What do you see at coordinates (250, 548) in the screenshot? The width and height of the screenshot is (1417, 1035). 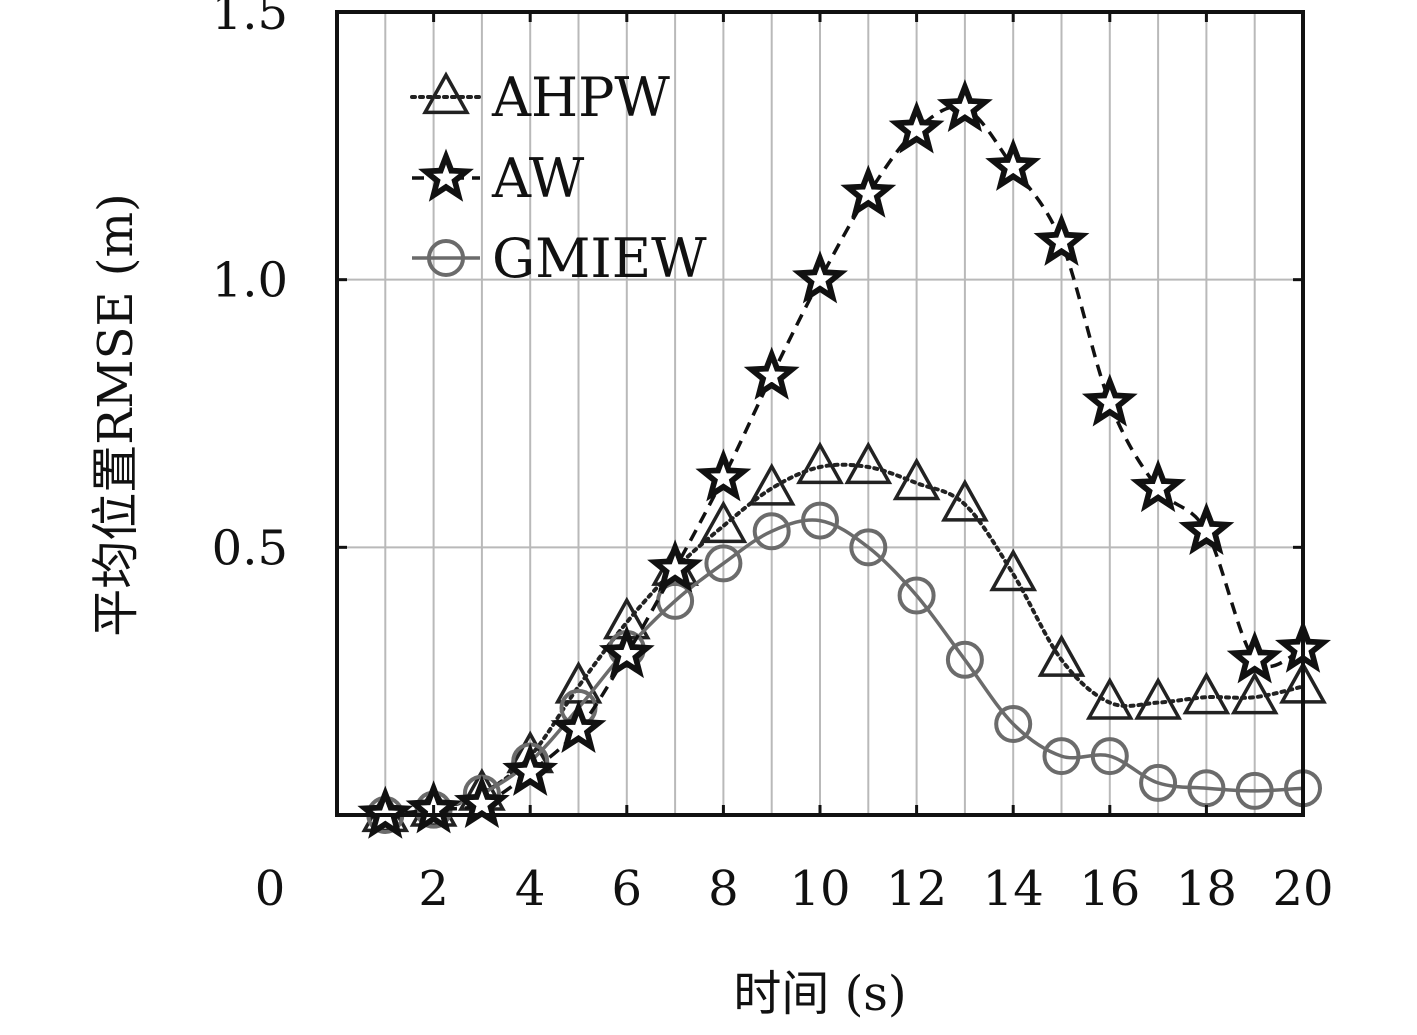 I see `y-tick-label: 0.5` at bounding box center [250, 548].